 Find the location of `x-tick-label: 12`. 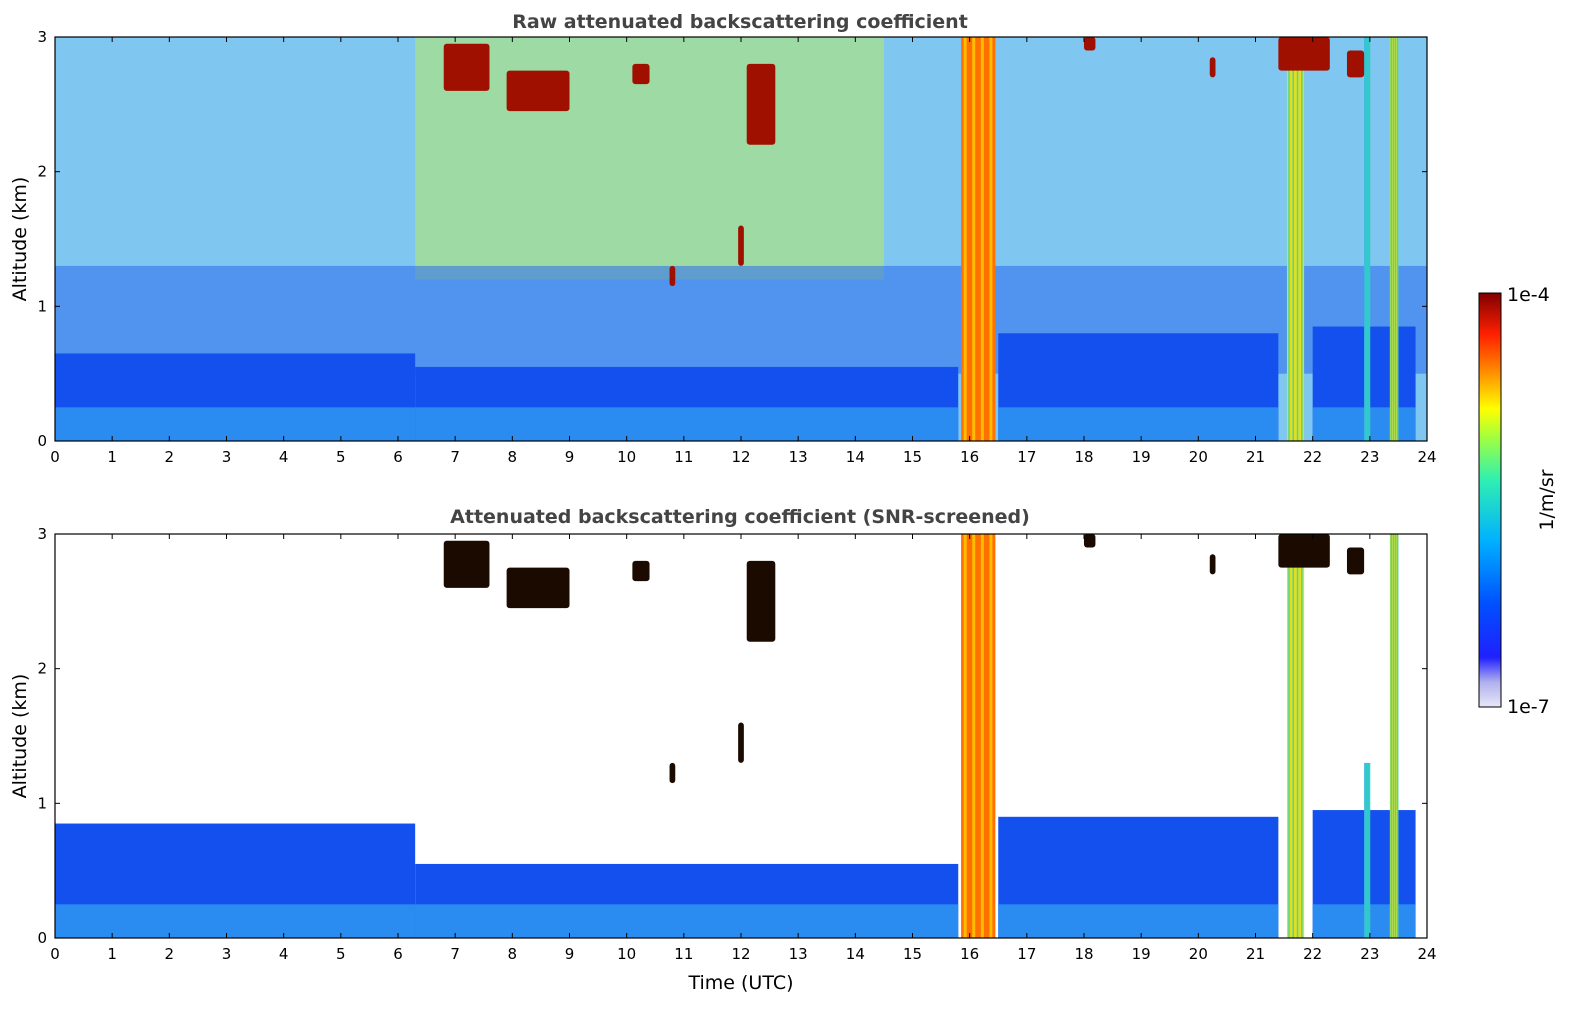

x-tick-label: 12 is located at coordinates (740, 457).